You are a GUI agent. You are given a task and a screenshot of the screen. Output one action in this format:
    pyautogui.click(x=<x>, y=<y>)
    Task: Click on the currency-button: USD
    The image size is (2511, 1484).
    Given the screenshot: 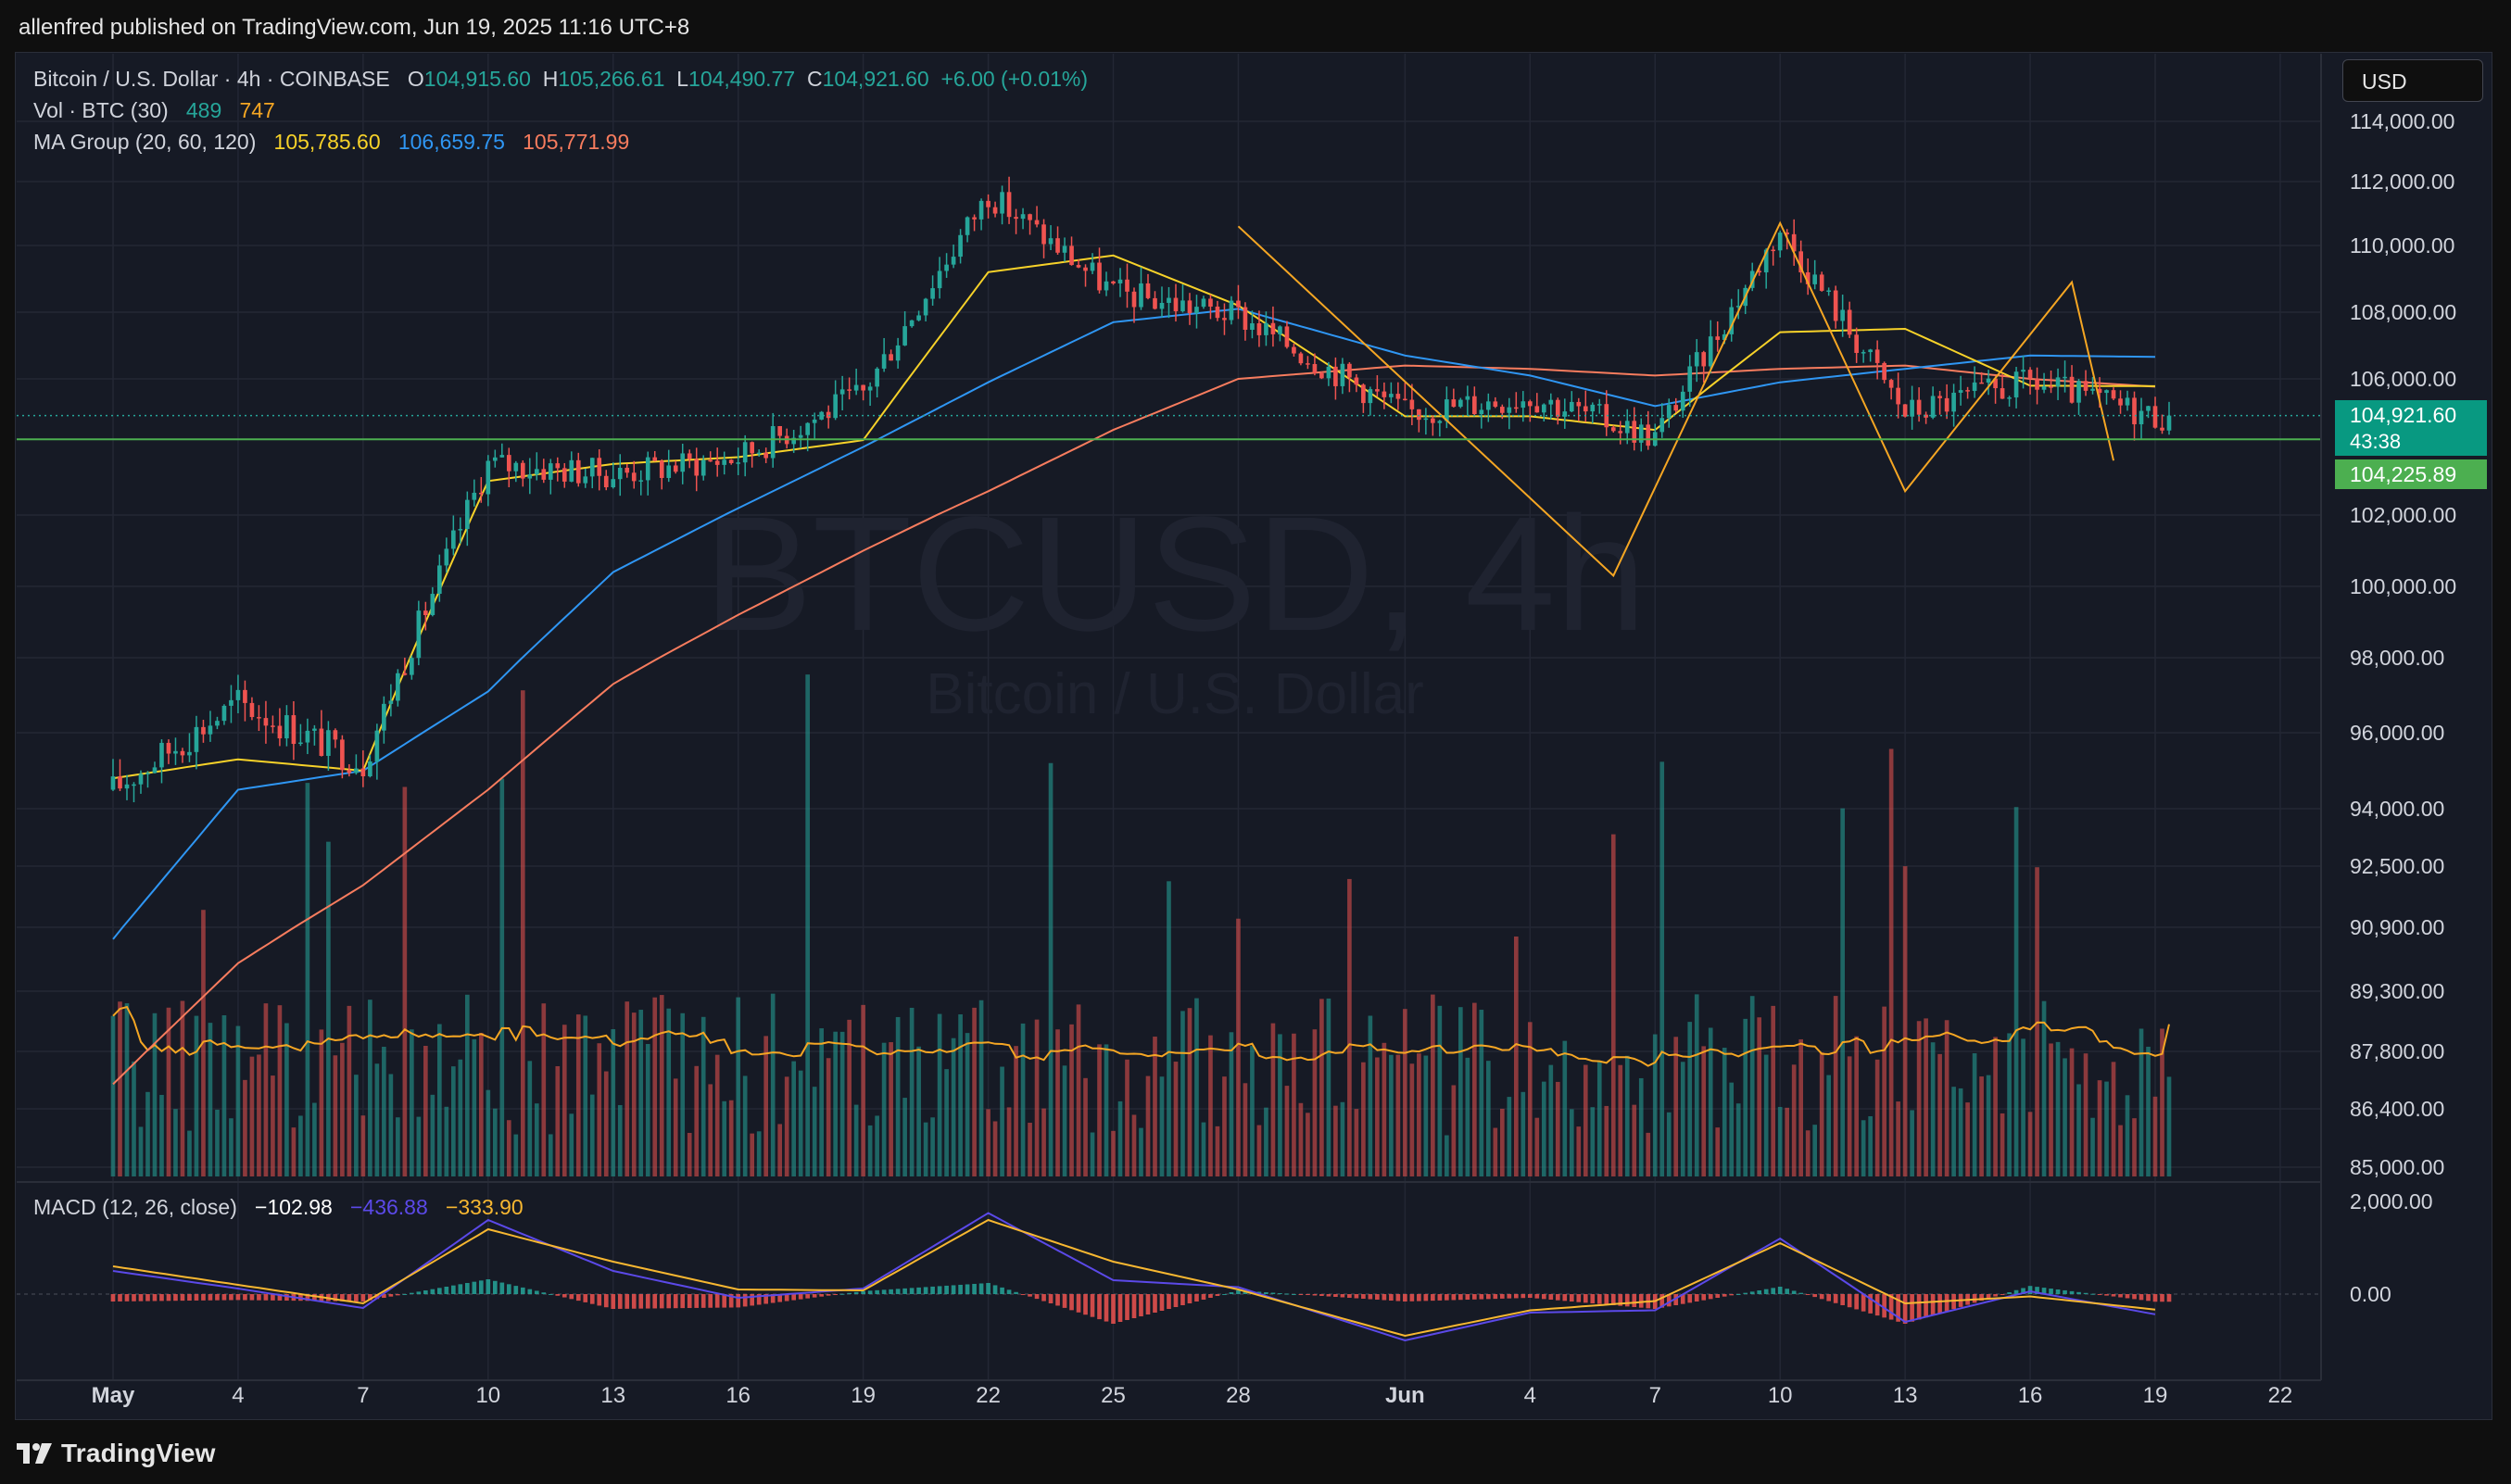 What is the action you would take?
    pyautogui.click(x=2413, y=80)
    